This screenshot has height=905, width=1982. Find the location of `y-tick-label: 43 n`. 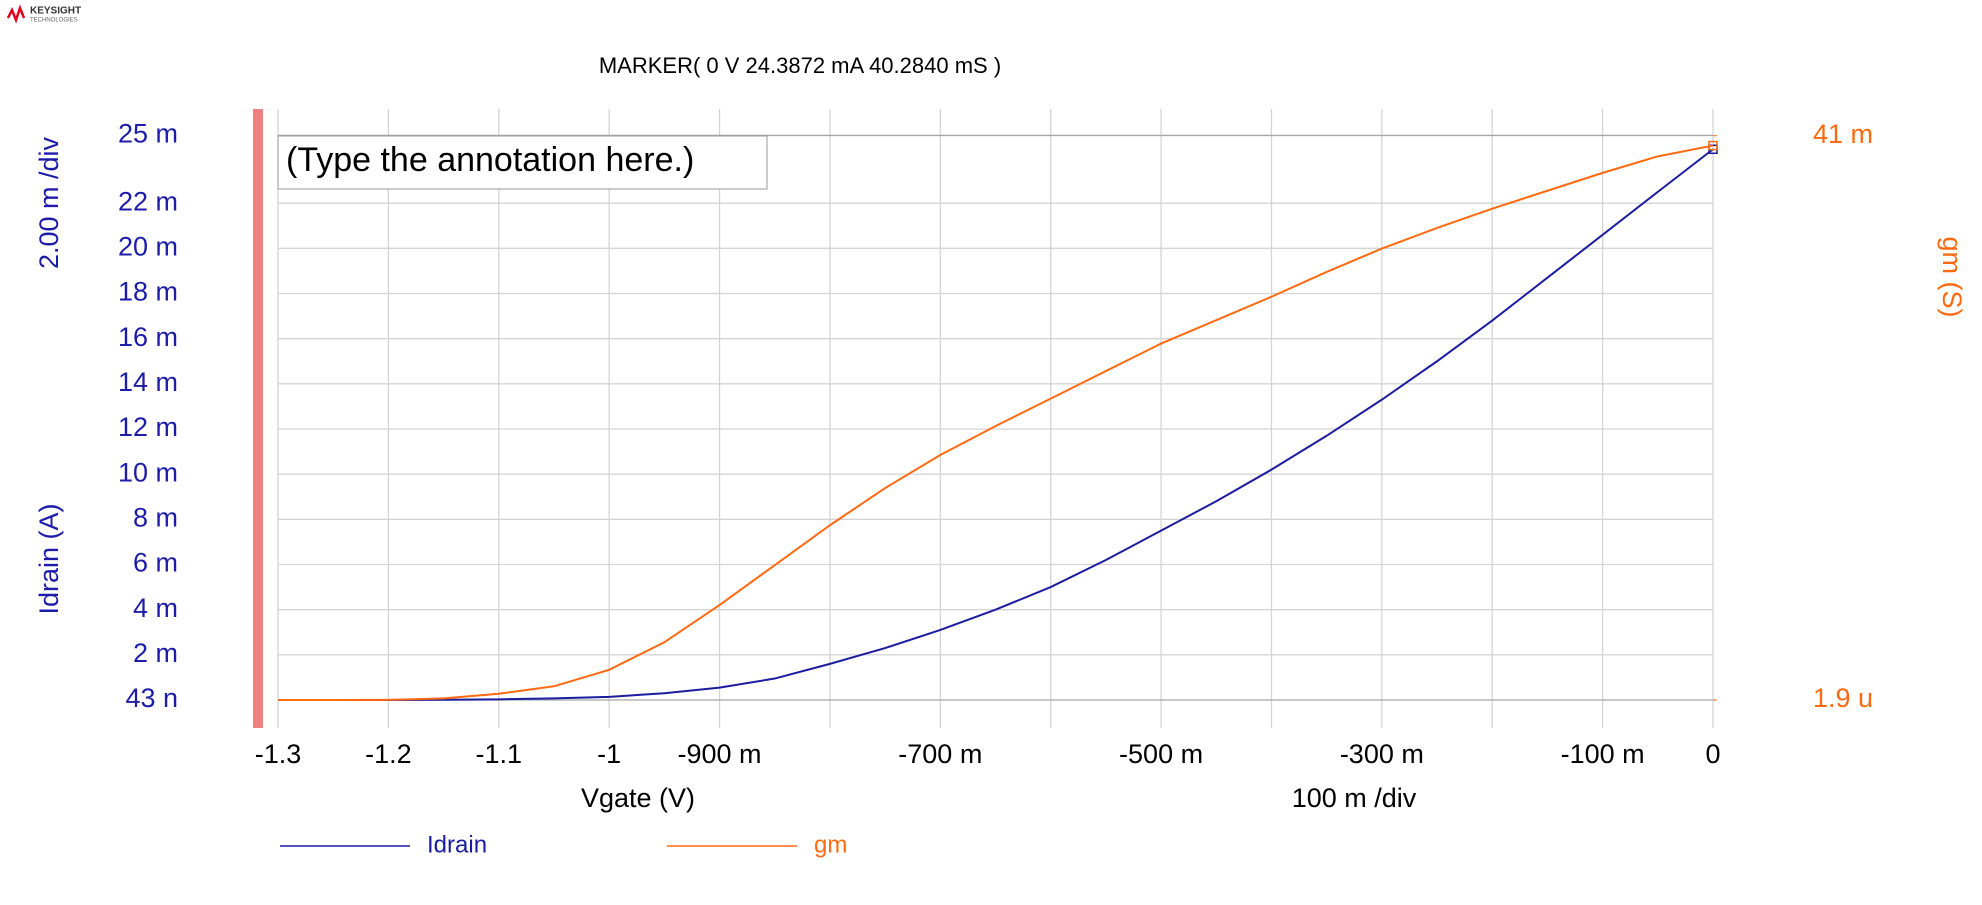

y-tick-label: 43 n is located at coordinates (151, 698).